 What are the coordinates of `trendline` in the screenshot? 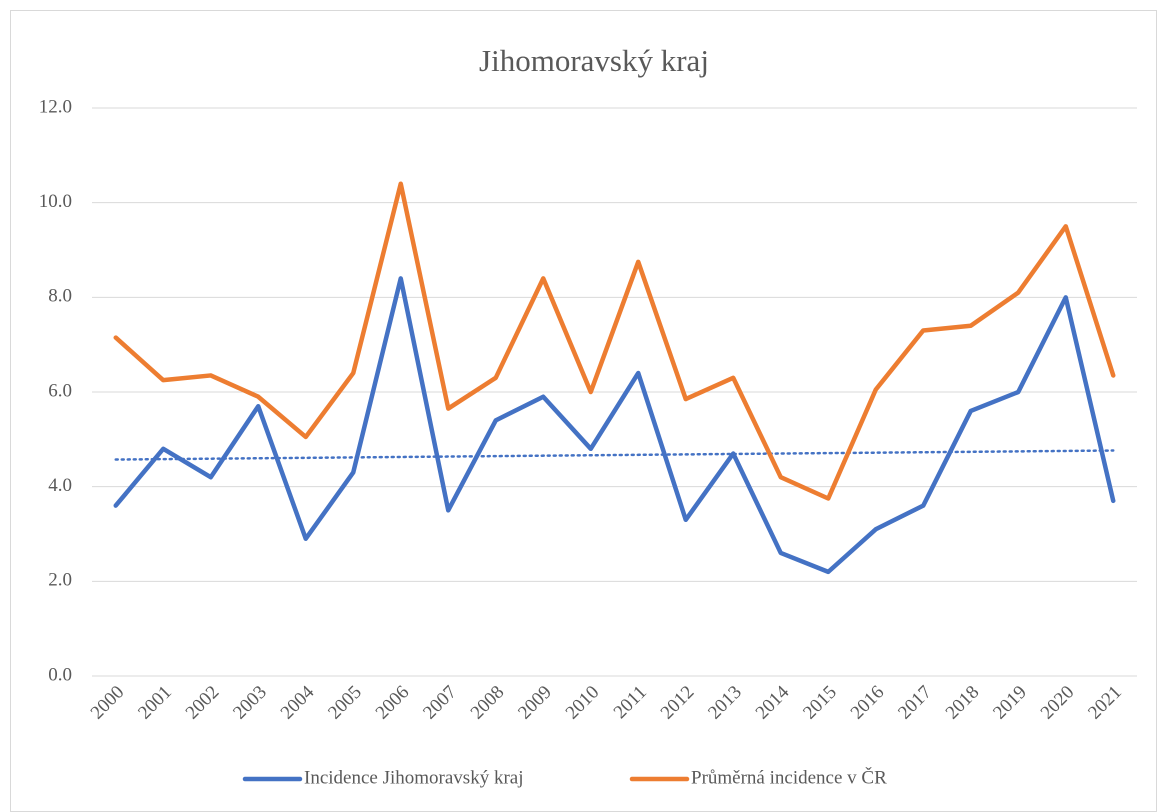 It's located at (614, 455).